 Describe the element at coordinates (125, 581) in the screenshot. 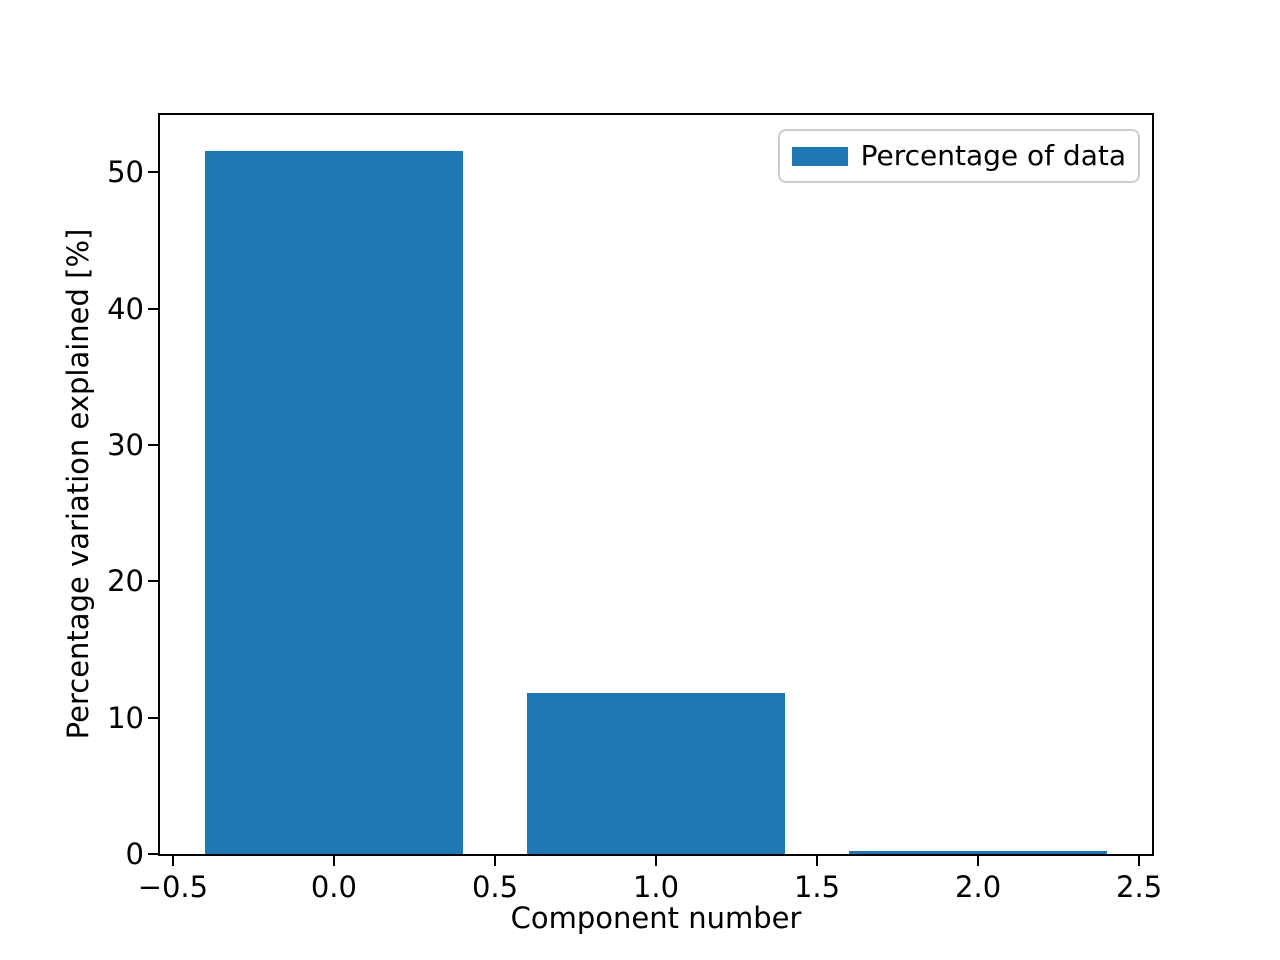

I see `y-tick-label: 20` at that location.